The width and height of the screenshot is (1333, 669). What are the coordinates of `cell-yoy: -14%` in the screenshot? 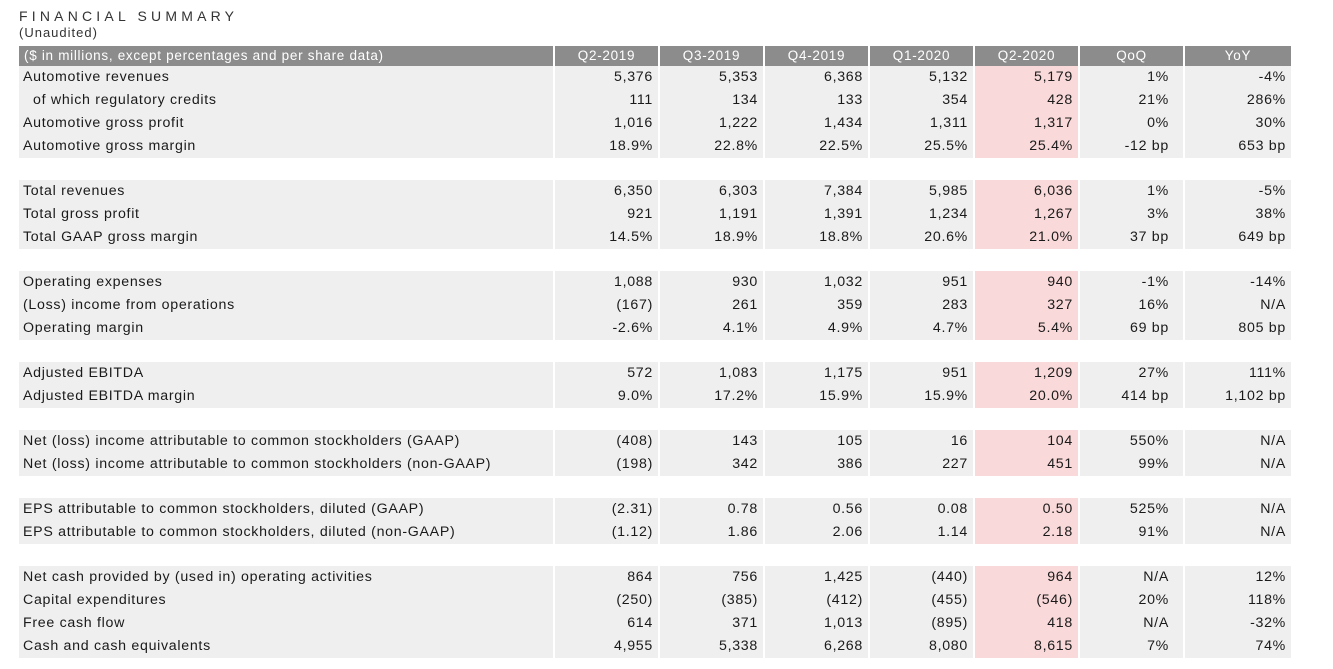 It's located at (1238, 282).